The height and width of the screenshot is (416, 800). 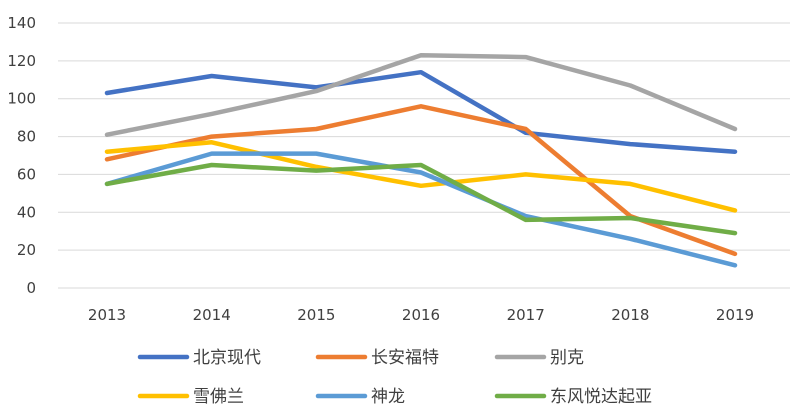 I want to click on legend-label-4: 神龙, so click(x=388, y=397).